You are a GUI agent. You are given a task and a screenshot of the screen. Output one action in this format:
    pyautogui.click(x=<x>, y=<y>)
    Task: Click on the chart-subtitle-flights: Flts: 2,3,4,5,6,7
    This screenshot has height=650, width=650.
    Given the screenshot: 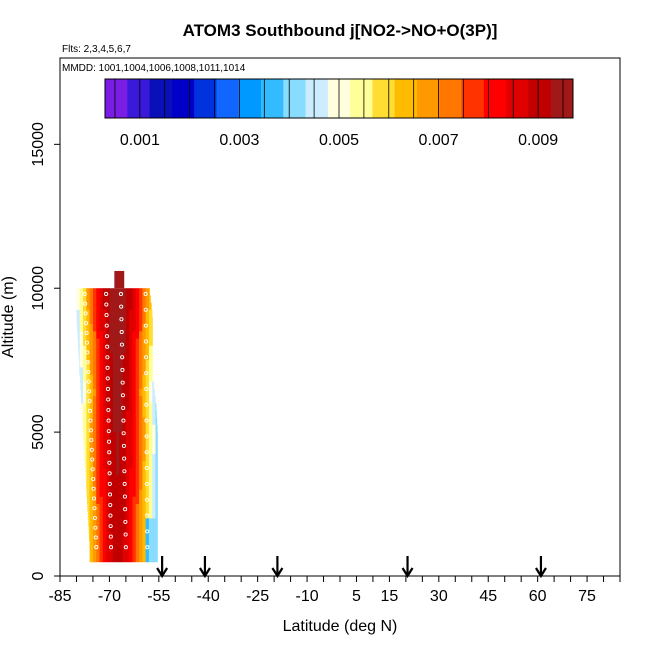 What is the action you would take?
    pyautogui.click(x=96, y=49)
    